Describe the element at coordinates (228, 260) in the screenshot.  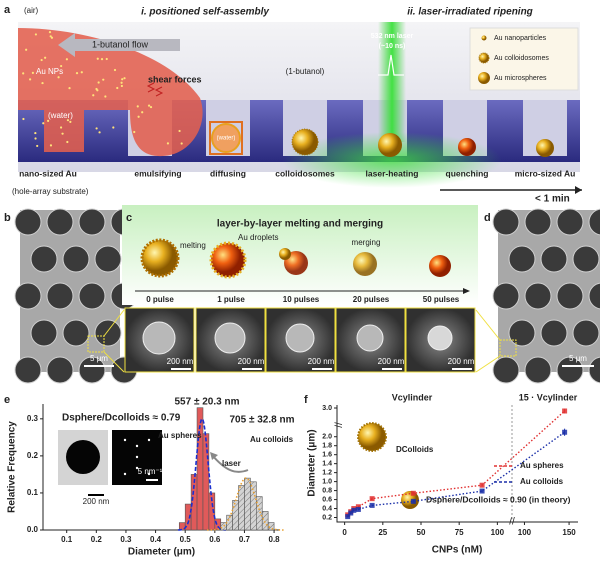
I see `droplet-stage` at that location.